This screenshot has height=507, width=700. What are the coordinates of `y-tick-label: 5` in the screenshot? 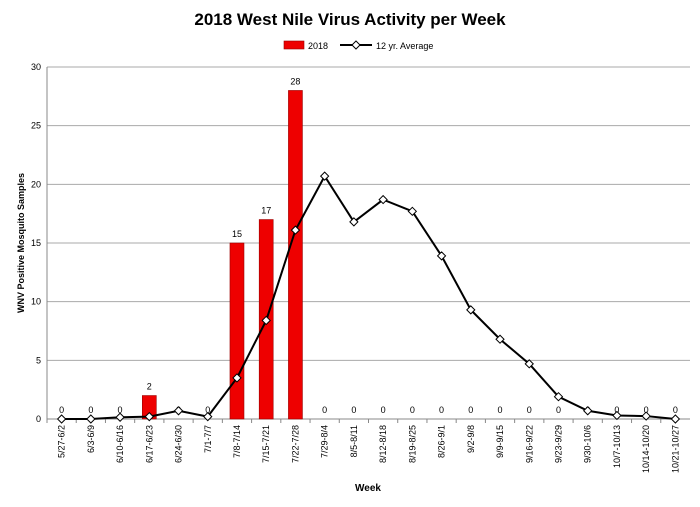 It's located at (38, 360).